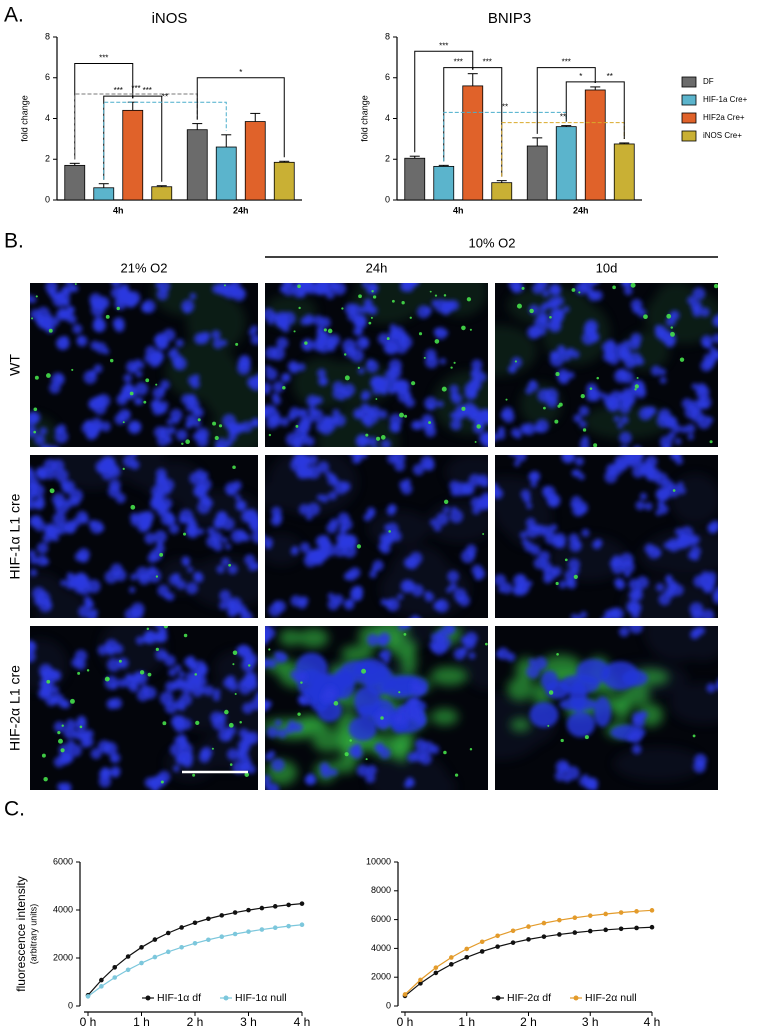 Image resolution: width=759 pixels, height=1027 pixels. I want to click on nuclei, so click(606, 708).